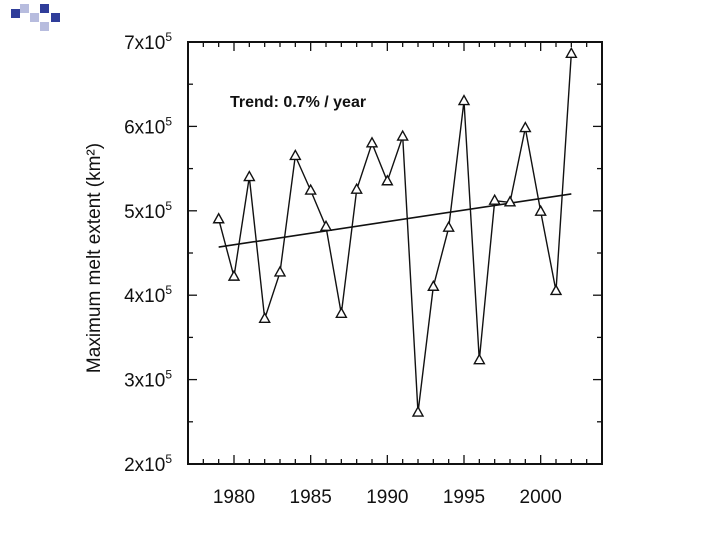  Describe the element at coordinates (298, 102) in the screenshot. I see `trend-annotation: Trend: 0.7% / year` at that location.